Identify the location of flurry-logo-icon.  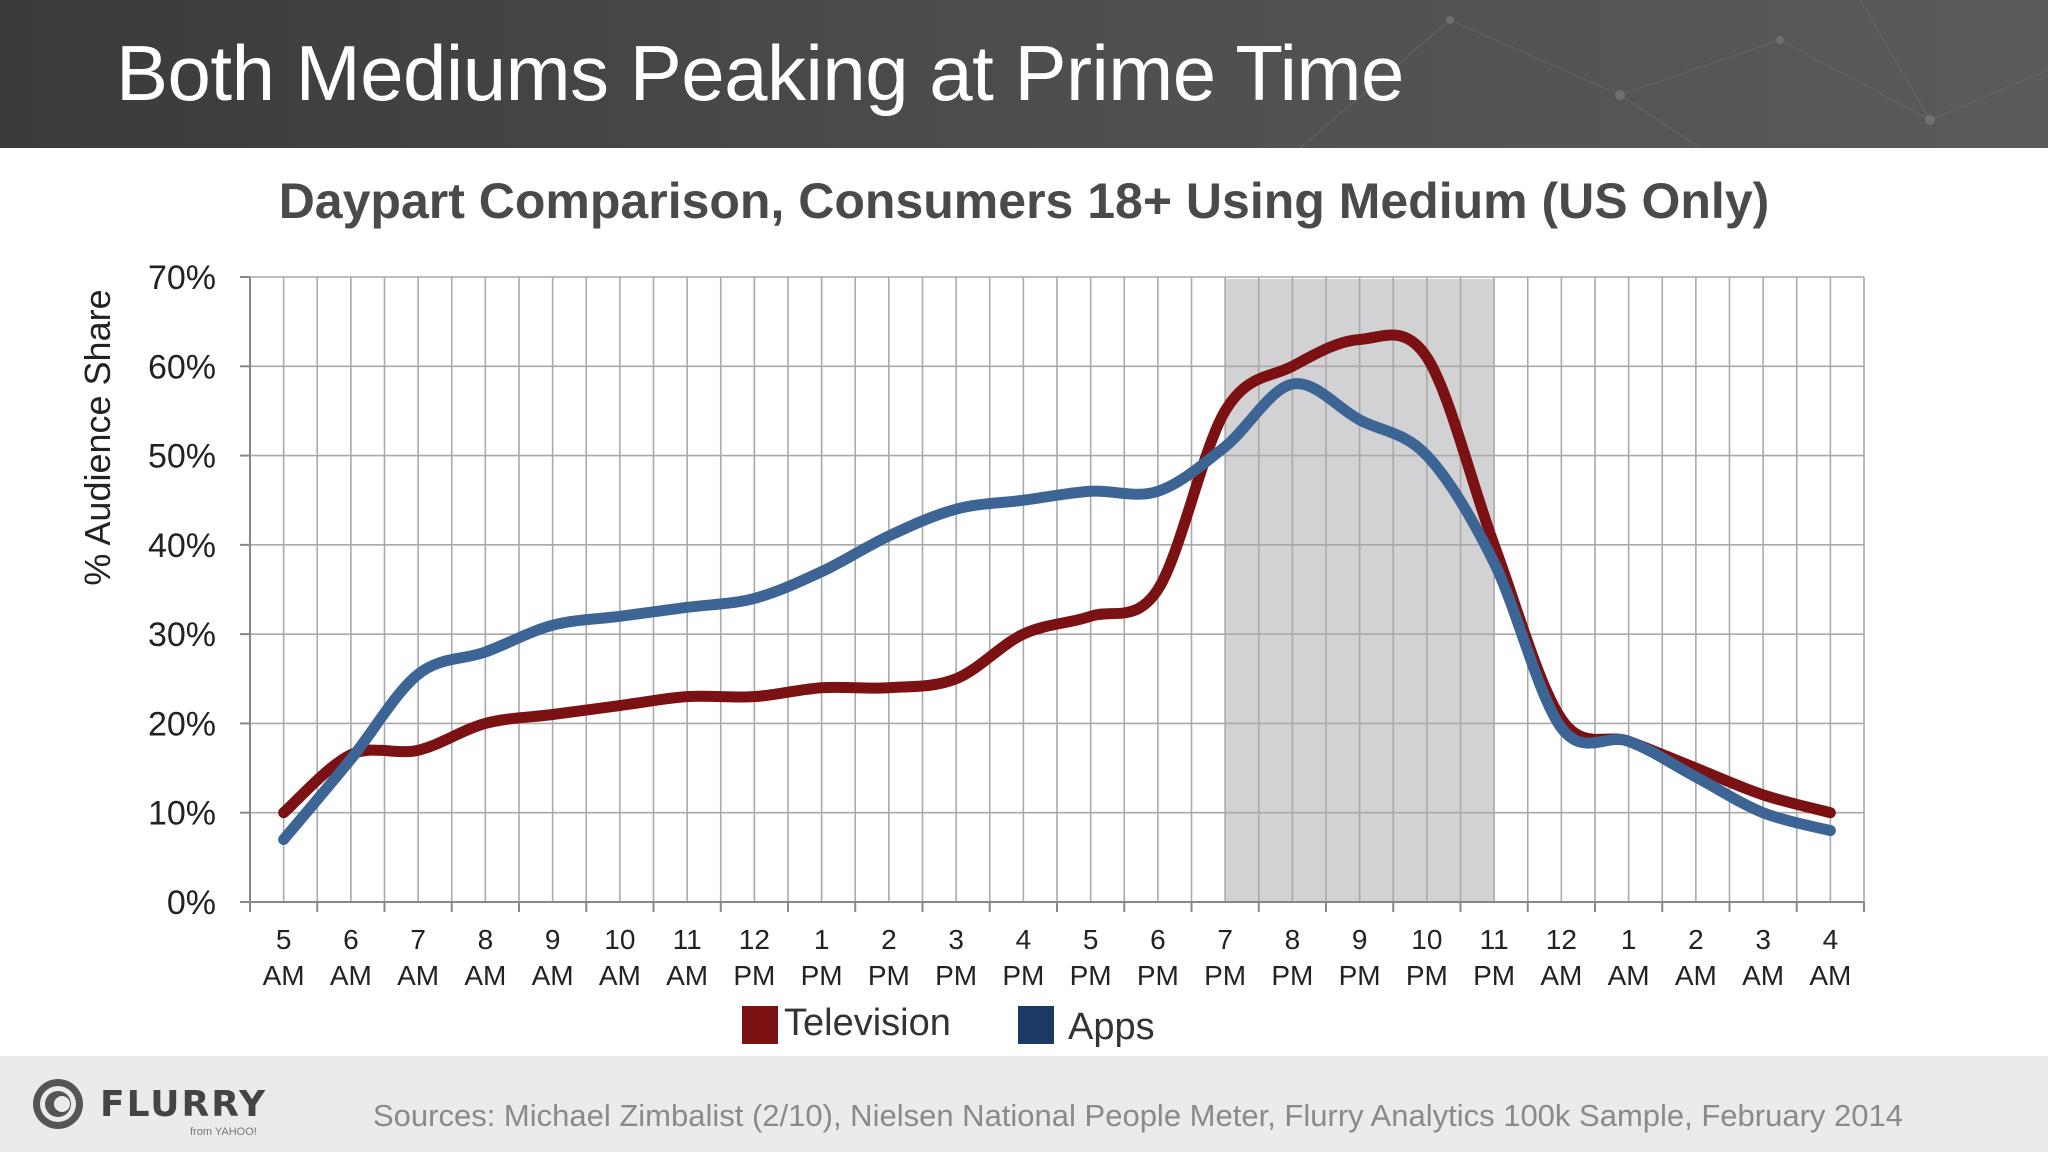
(58, 1104).